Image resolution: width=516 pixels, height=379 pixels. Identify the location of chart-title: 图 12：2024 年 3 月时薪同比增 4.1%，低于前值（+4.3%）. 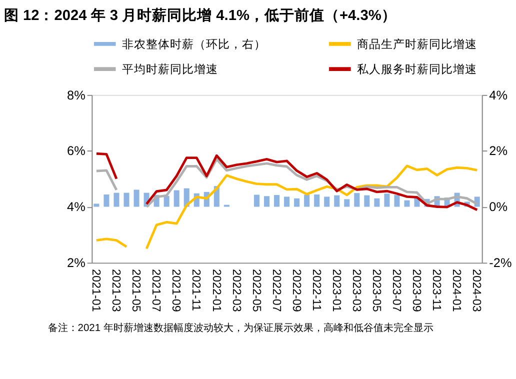
(200, 15).